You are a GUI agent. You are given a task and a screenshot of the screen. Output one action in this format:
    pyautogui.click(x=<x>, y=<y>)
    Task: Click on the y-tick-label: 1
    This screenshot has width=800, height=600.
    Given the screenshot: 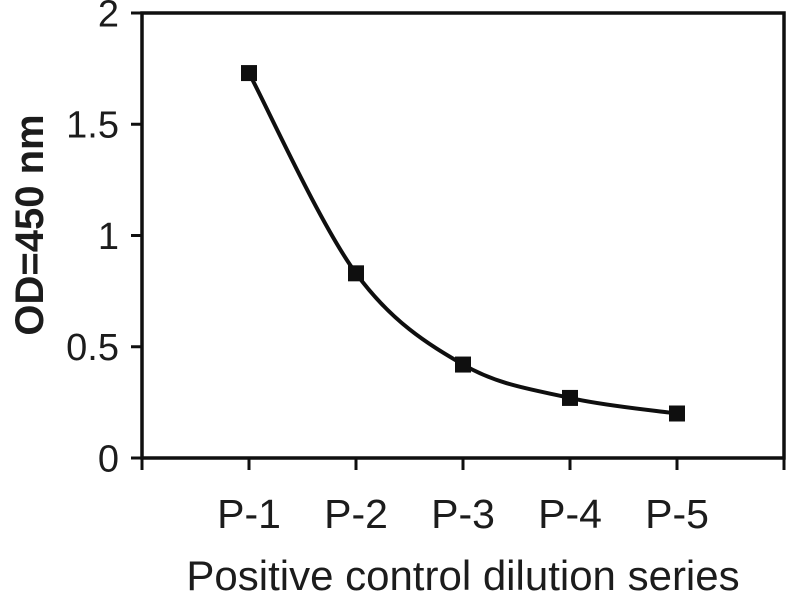 What is the action you would take?
    pyautogui.click(x=108, y=237)
    